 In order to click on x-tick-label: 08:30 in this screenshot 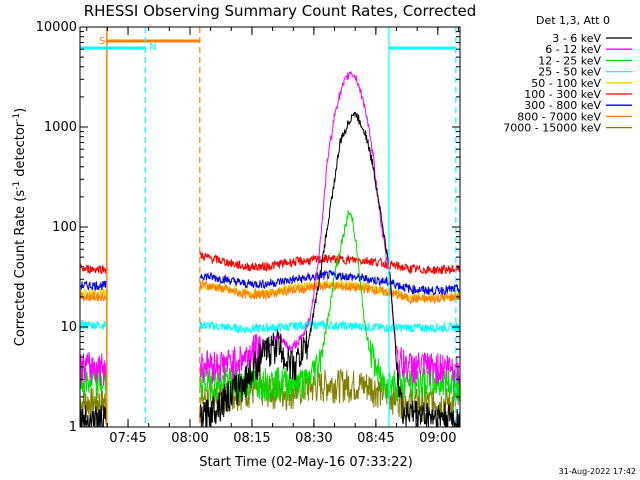, I will do `click(313, 438)`.